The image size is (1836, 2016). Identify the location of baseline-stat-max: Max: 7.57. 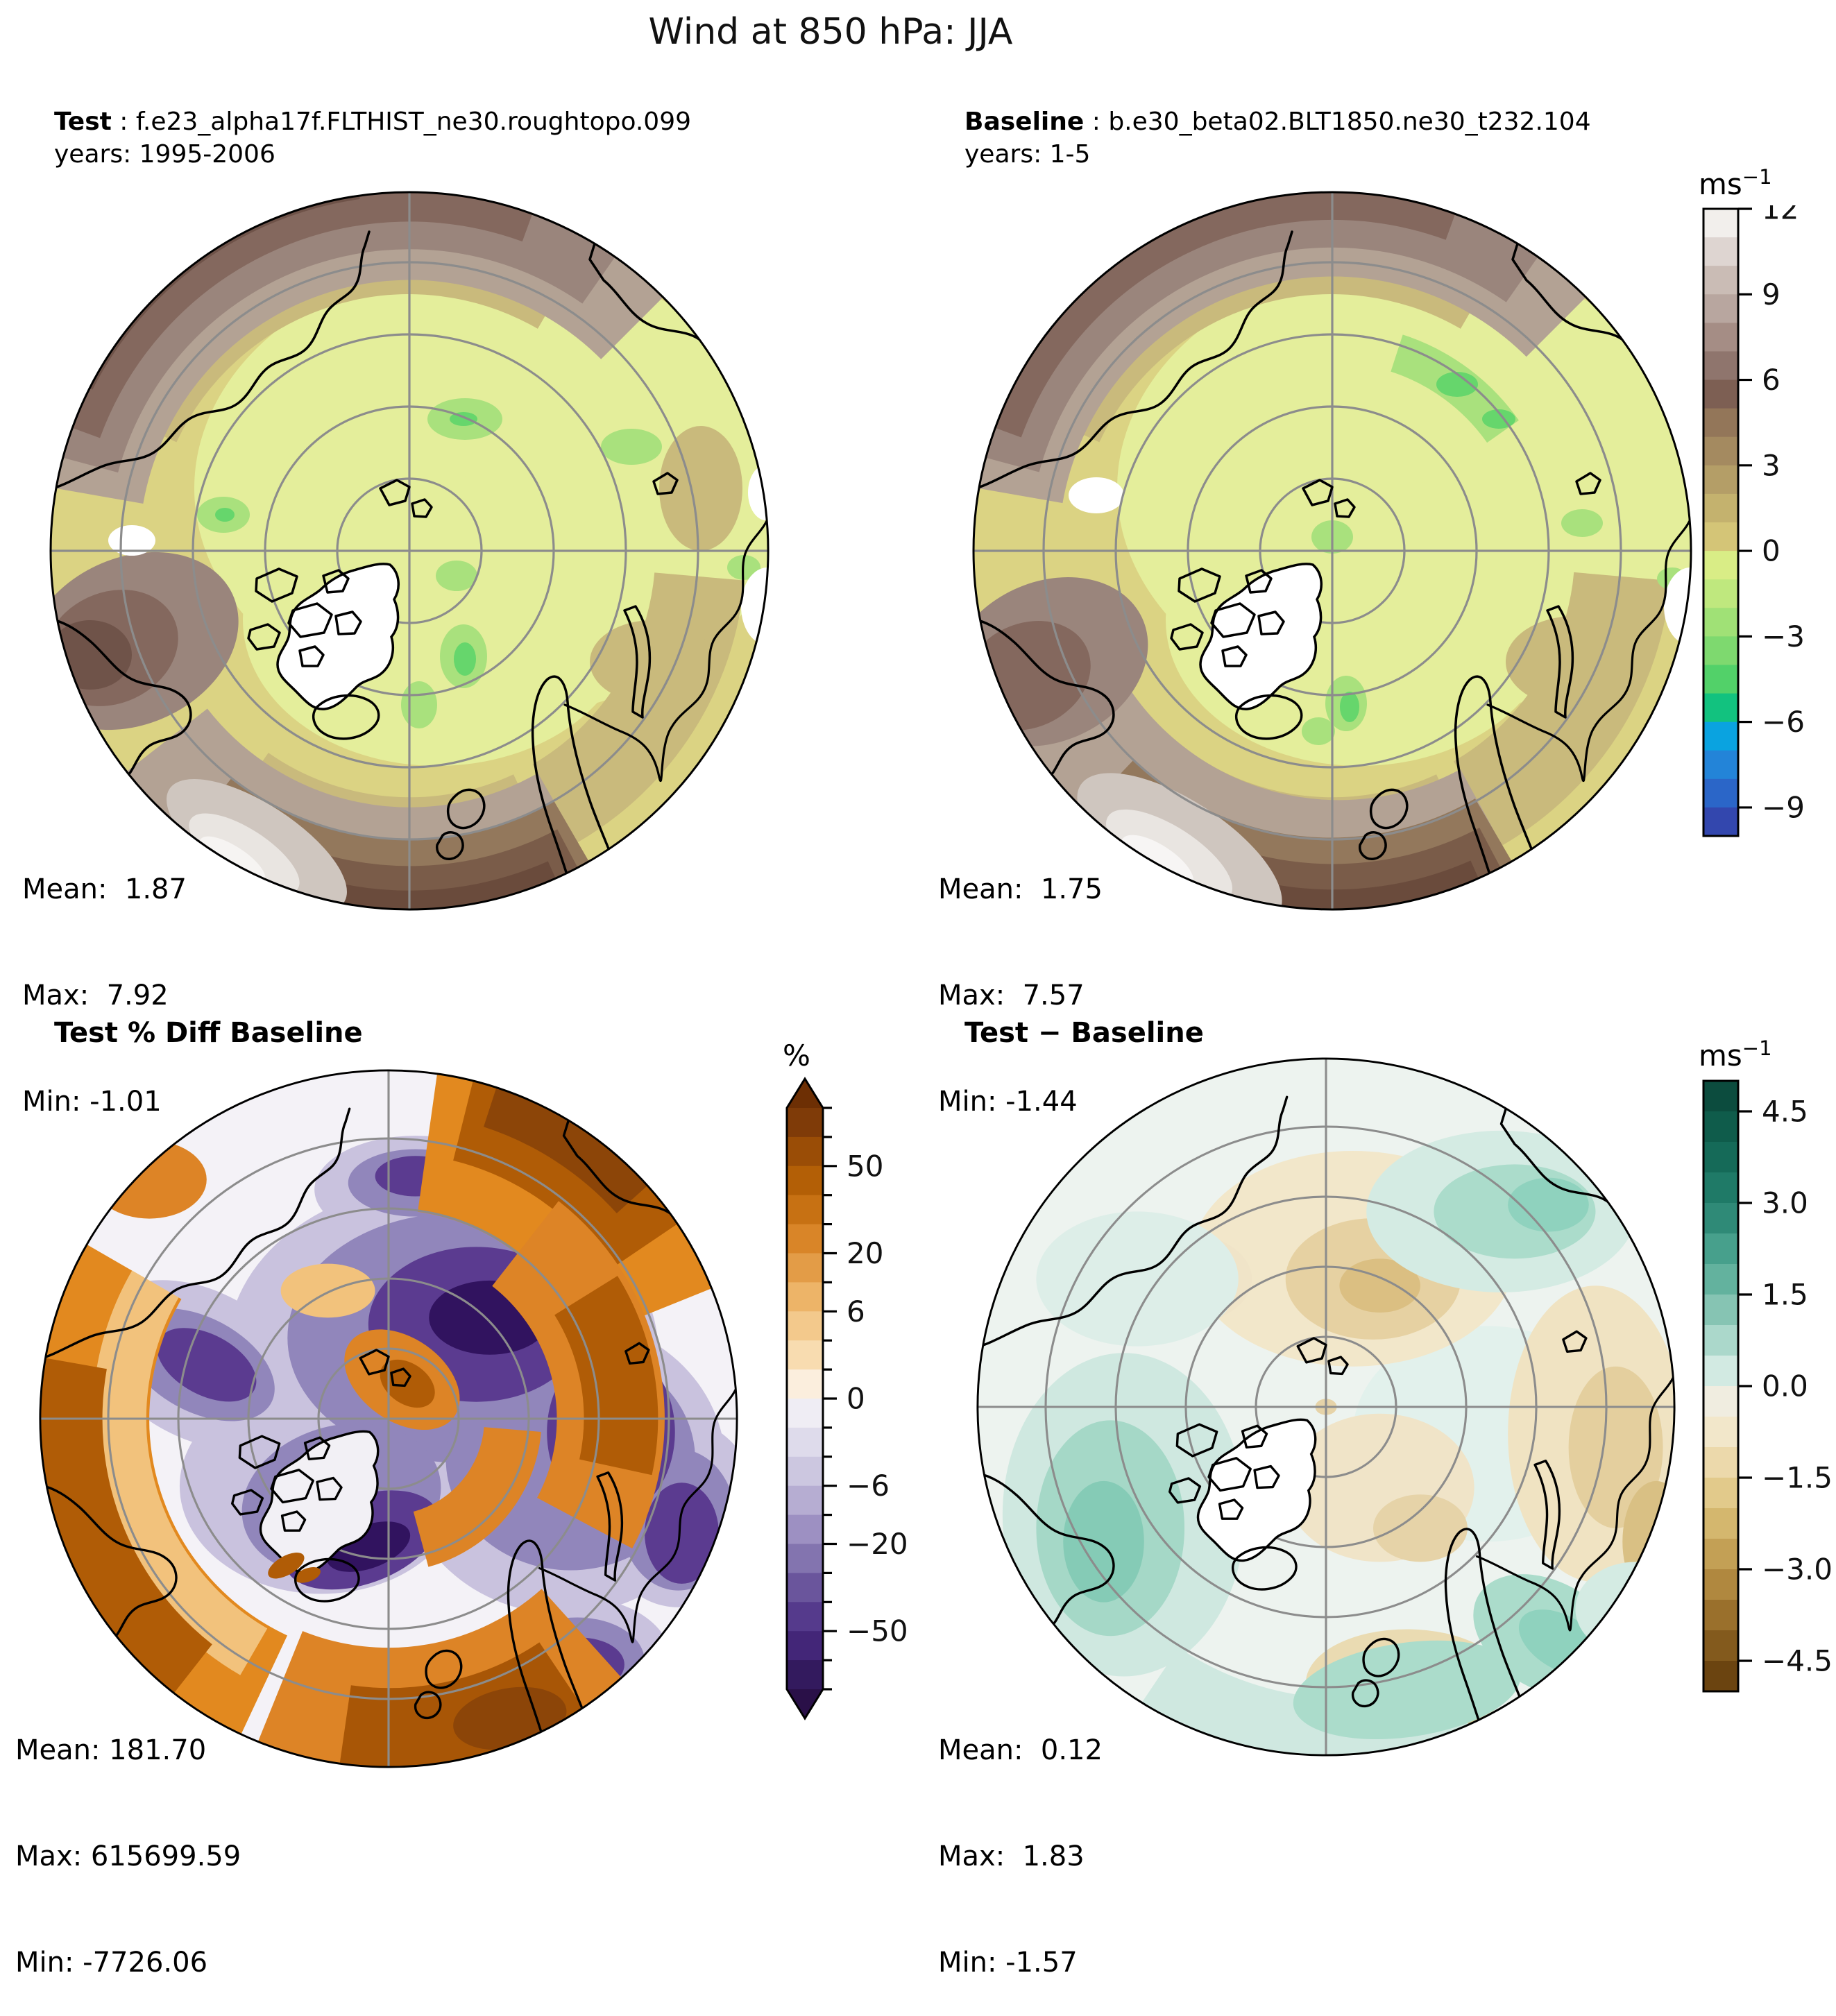
(1011, 995).